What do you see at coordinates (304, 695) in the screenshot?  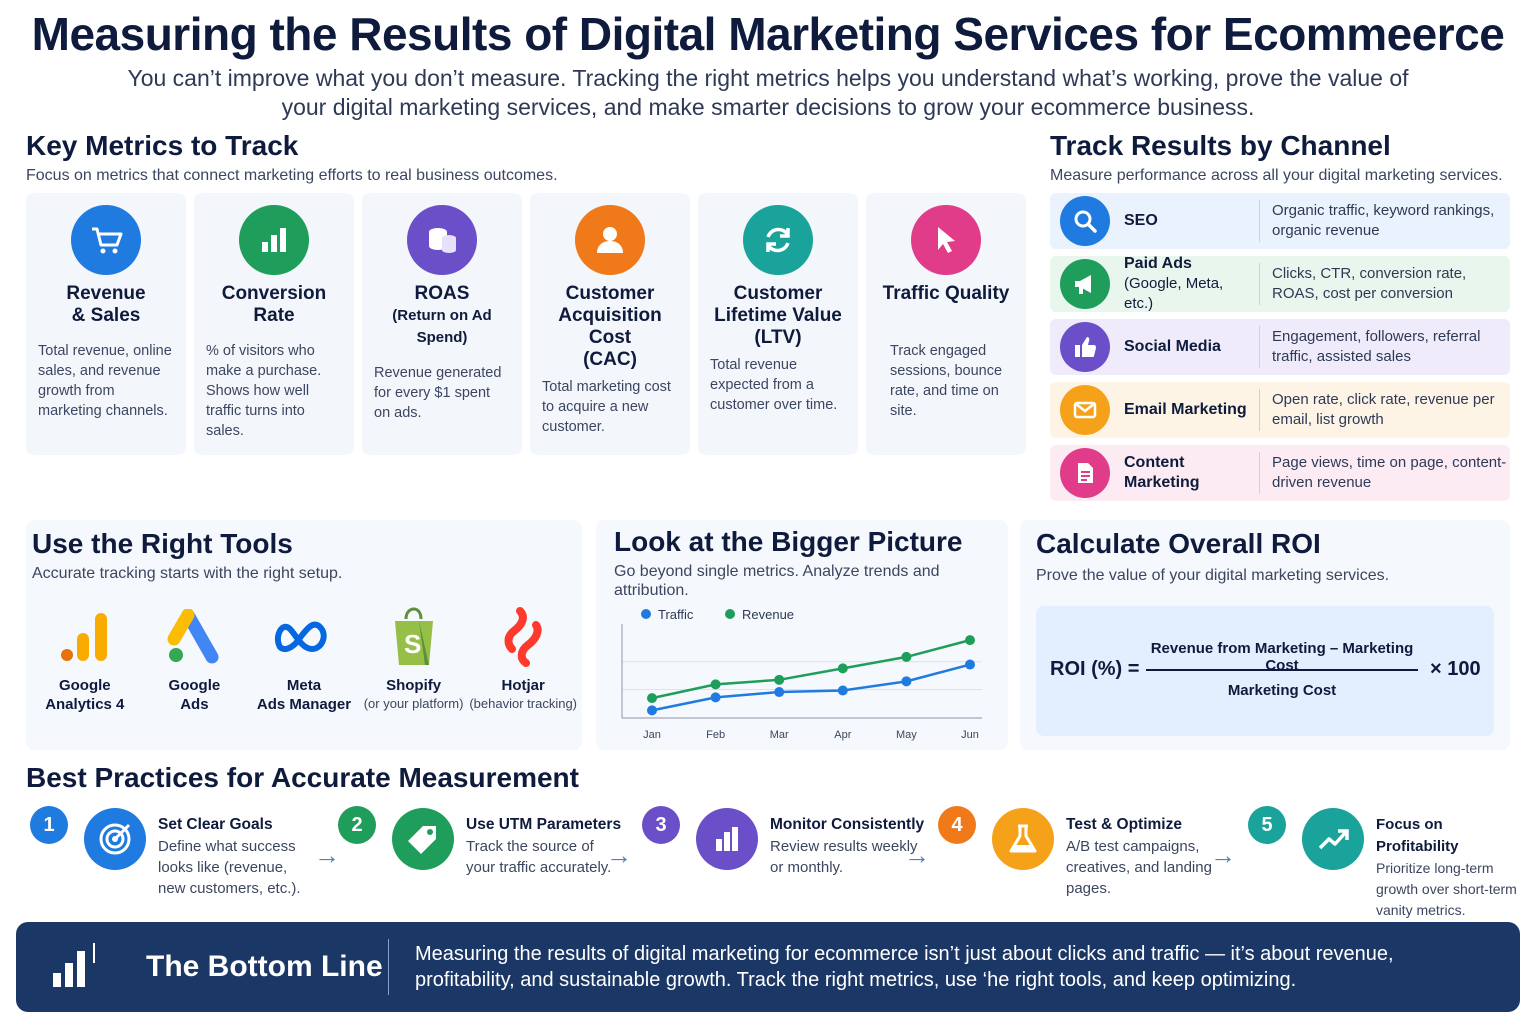 I see `tool-name: Meta Ads Manager` at bounding box center [304, 695].